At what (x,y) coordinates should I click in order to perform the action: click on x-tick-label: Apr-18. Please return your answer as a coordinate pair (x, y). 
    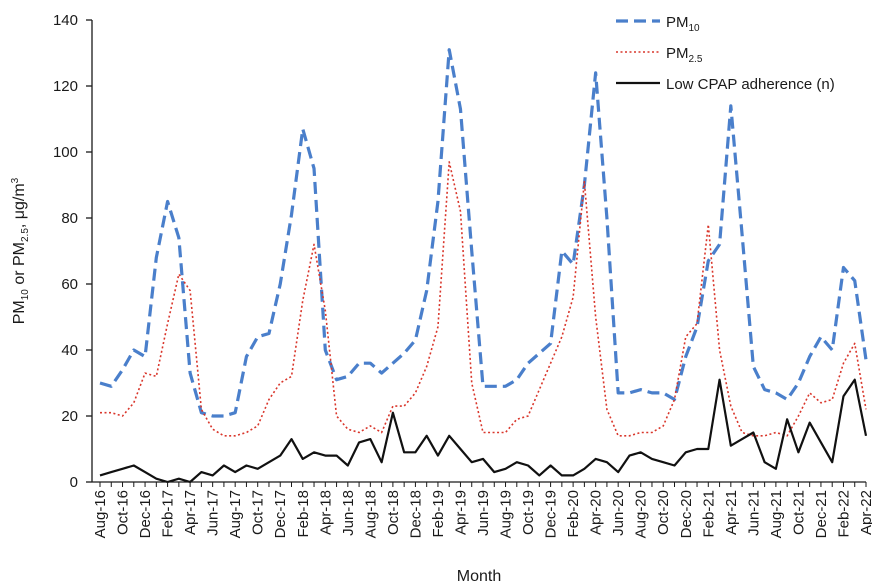
    Looking at the image, I should click on (325, 512).